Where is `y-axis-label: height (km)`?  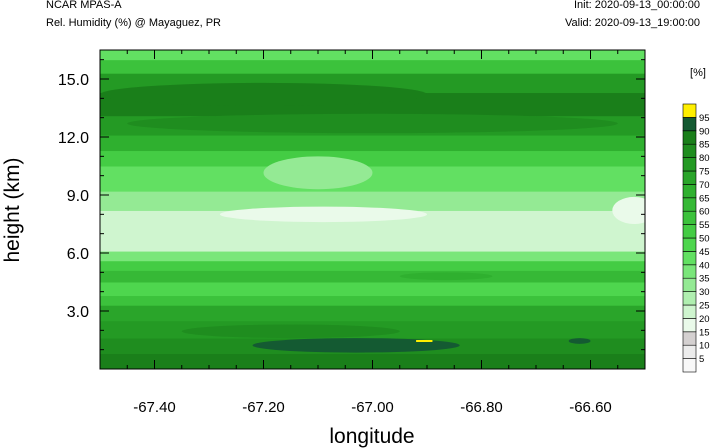 y-axis-label: height (km) is located at coordinates (12, 209).